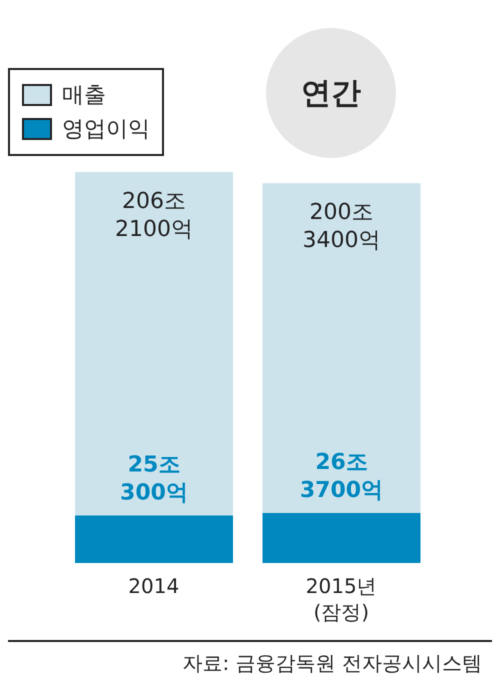 This screenshot has height=699, width=500. Describe the element at coordinates (154, 215) in the screenshot. I see `total-label: 206조 2100억` at that location.